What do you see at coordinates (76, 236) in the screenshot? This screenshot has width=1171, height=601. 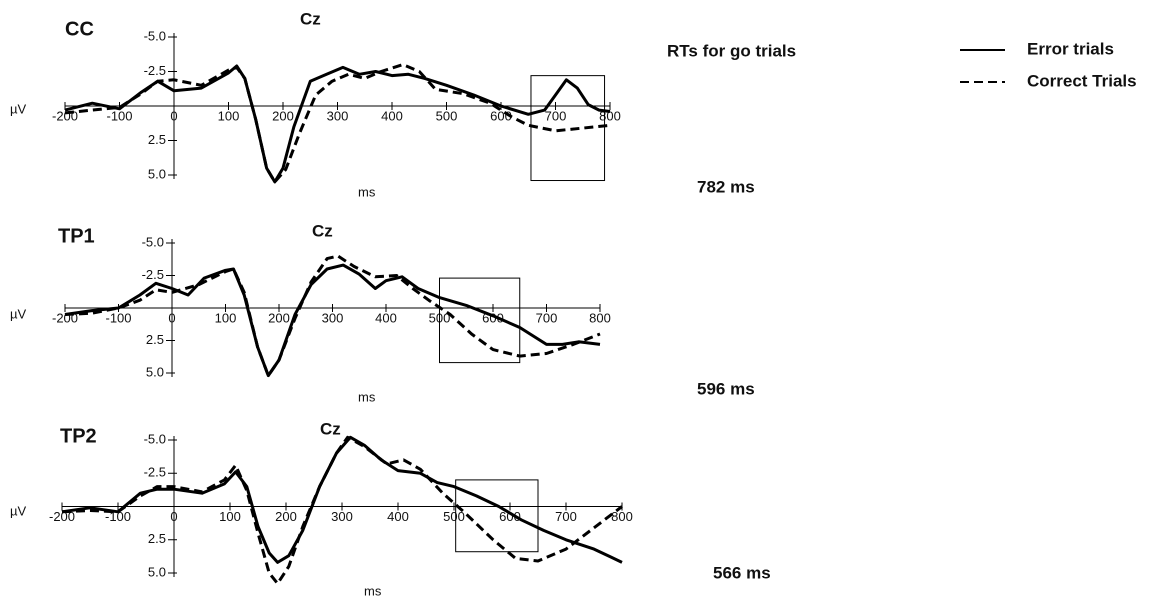 I see `chart-title: TP1` at bounding box center [76, 236].